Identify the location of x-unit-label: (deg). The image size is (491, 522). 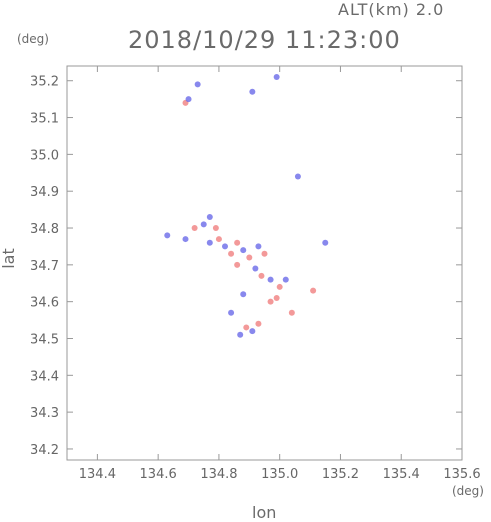
(468, 491).